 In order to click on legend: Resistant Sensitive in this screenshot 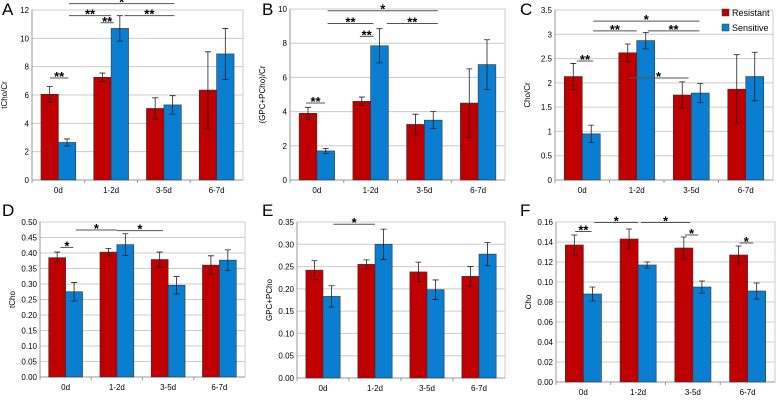, I will do `click(745, 20)`.